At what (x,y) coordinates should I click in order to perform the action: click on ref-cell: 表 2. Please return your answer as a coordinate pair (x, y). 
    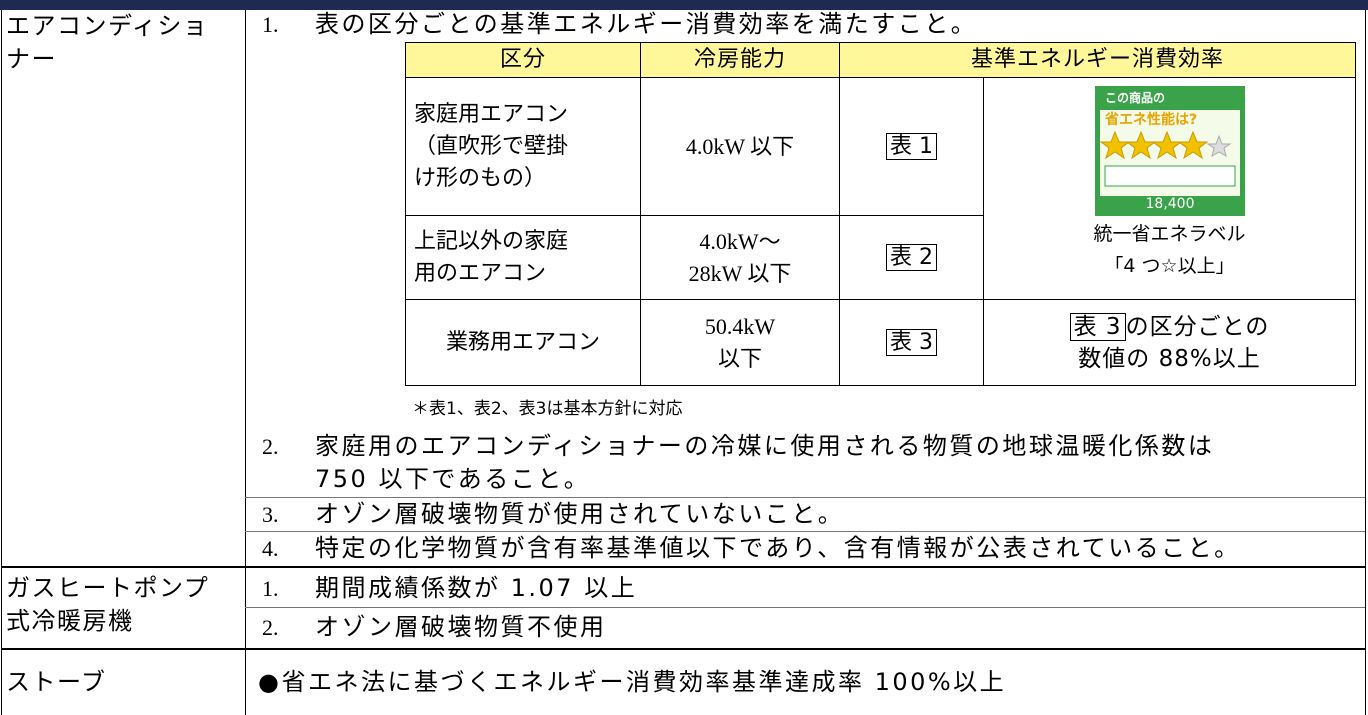
    Looking at the image, I should click on (911, 257).